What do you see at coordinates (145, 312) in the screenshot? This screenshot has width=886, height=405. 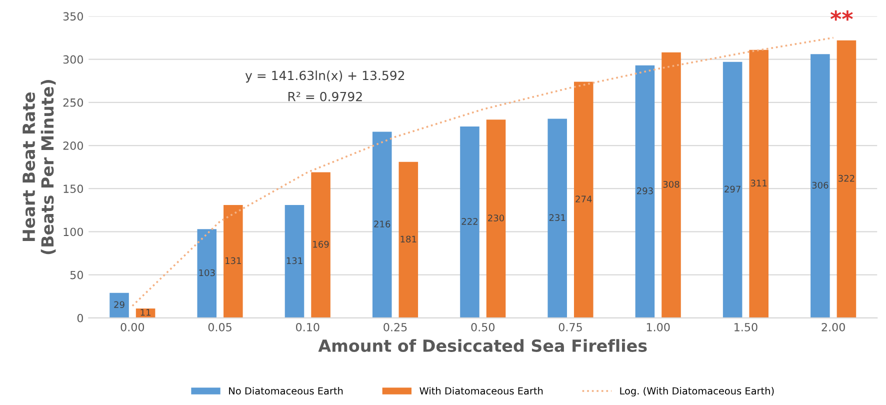 I see `data-label: 11` at bounding box center [145, 312].